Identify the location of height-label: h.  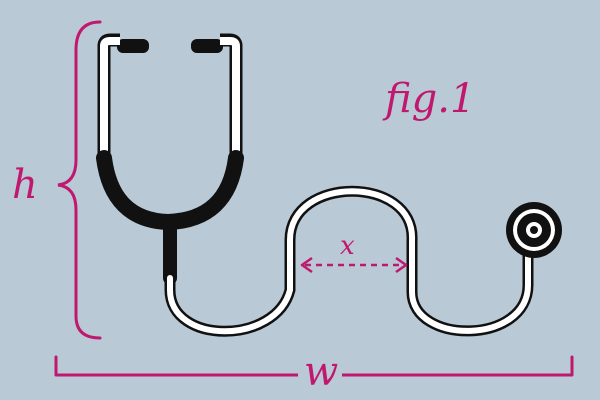
(25, 185).